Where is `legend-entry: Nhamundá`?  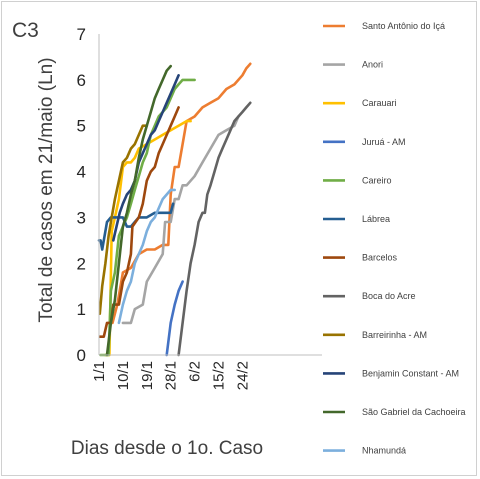 legend-entry: Nhamundá is located at coordinates (384, 451).